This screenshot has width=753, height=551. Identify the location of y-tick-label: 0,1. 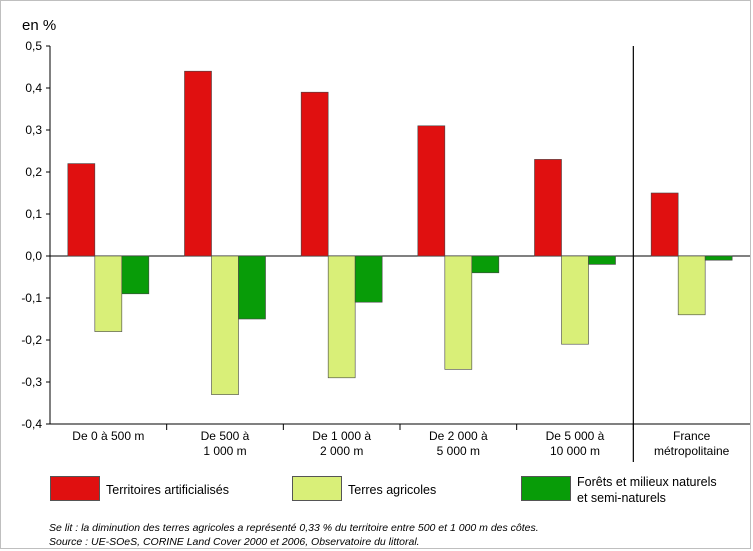
(33, 214).